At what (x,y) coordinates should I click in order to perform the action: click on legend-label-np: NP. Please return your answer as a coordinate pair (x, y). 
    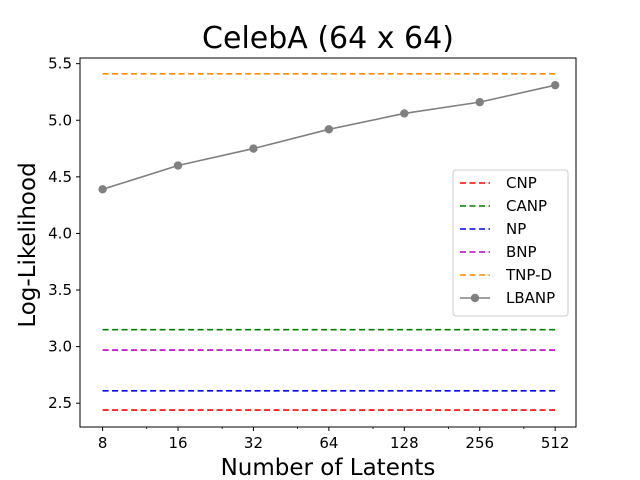
    Looking at the image, I should click on (516, 229).